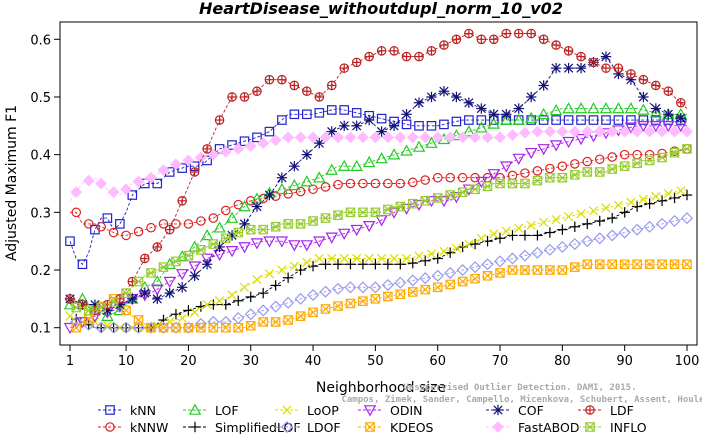  What do you see at coordinates (143, 410) in the screenshot?
I see `legend-label-knn: kNN` at bounding box center [143, 410].